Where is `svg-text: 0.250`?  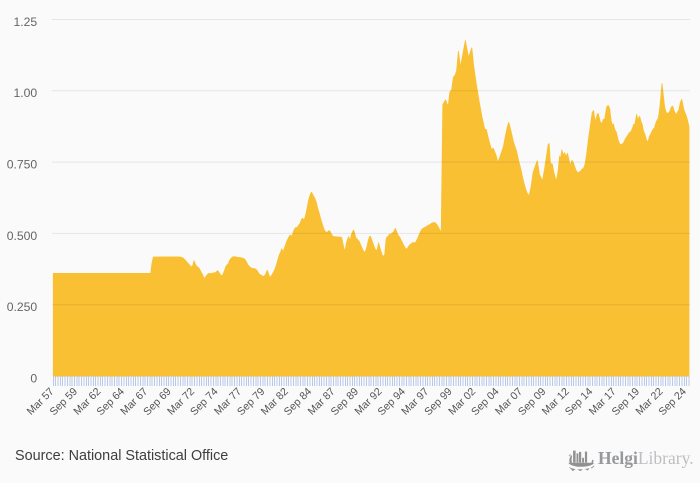 svg-text: 0.250 is located at coordinates (22, 307).